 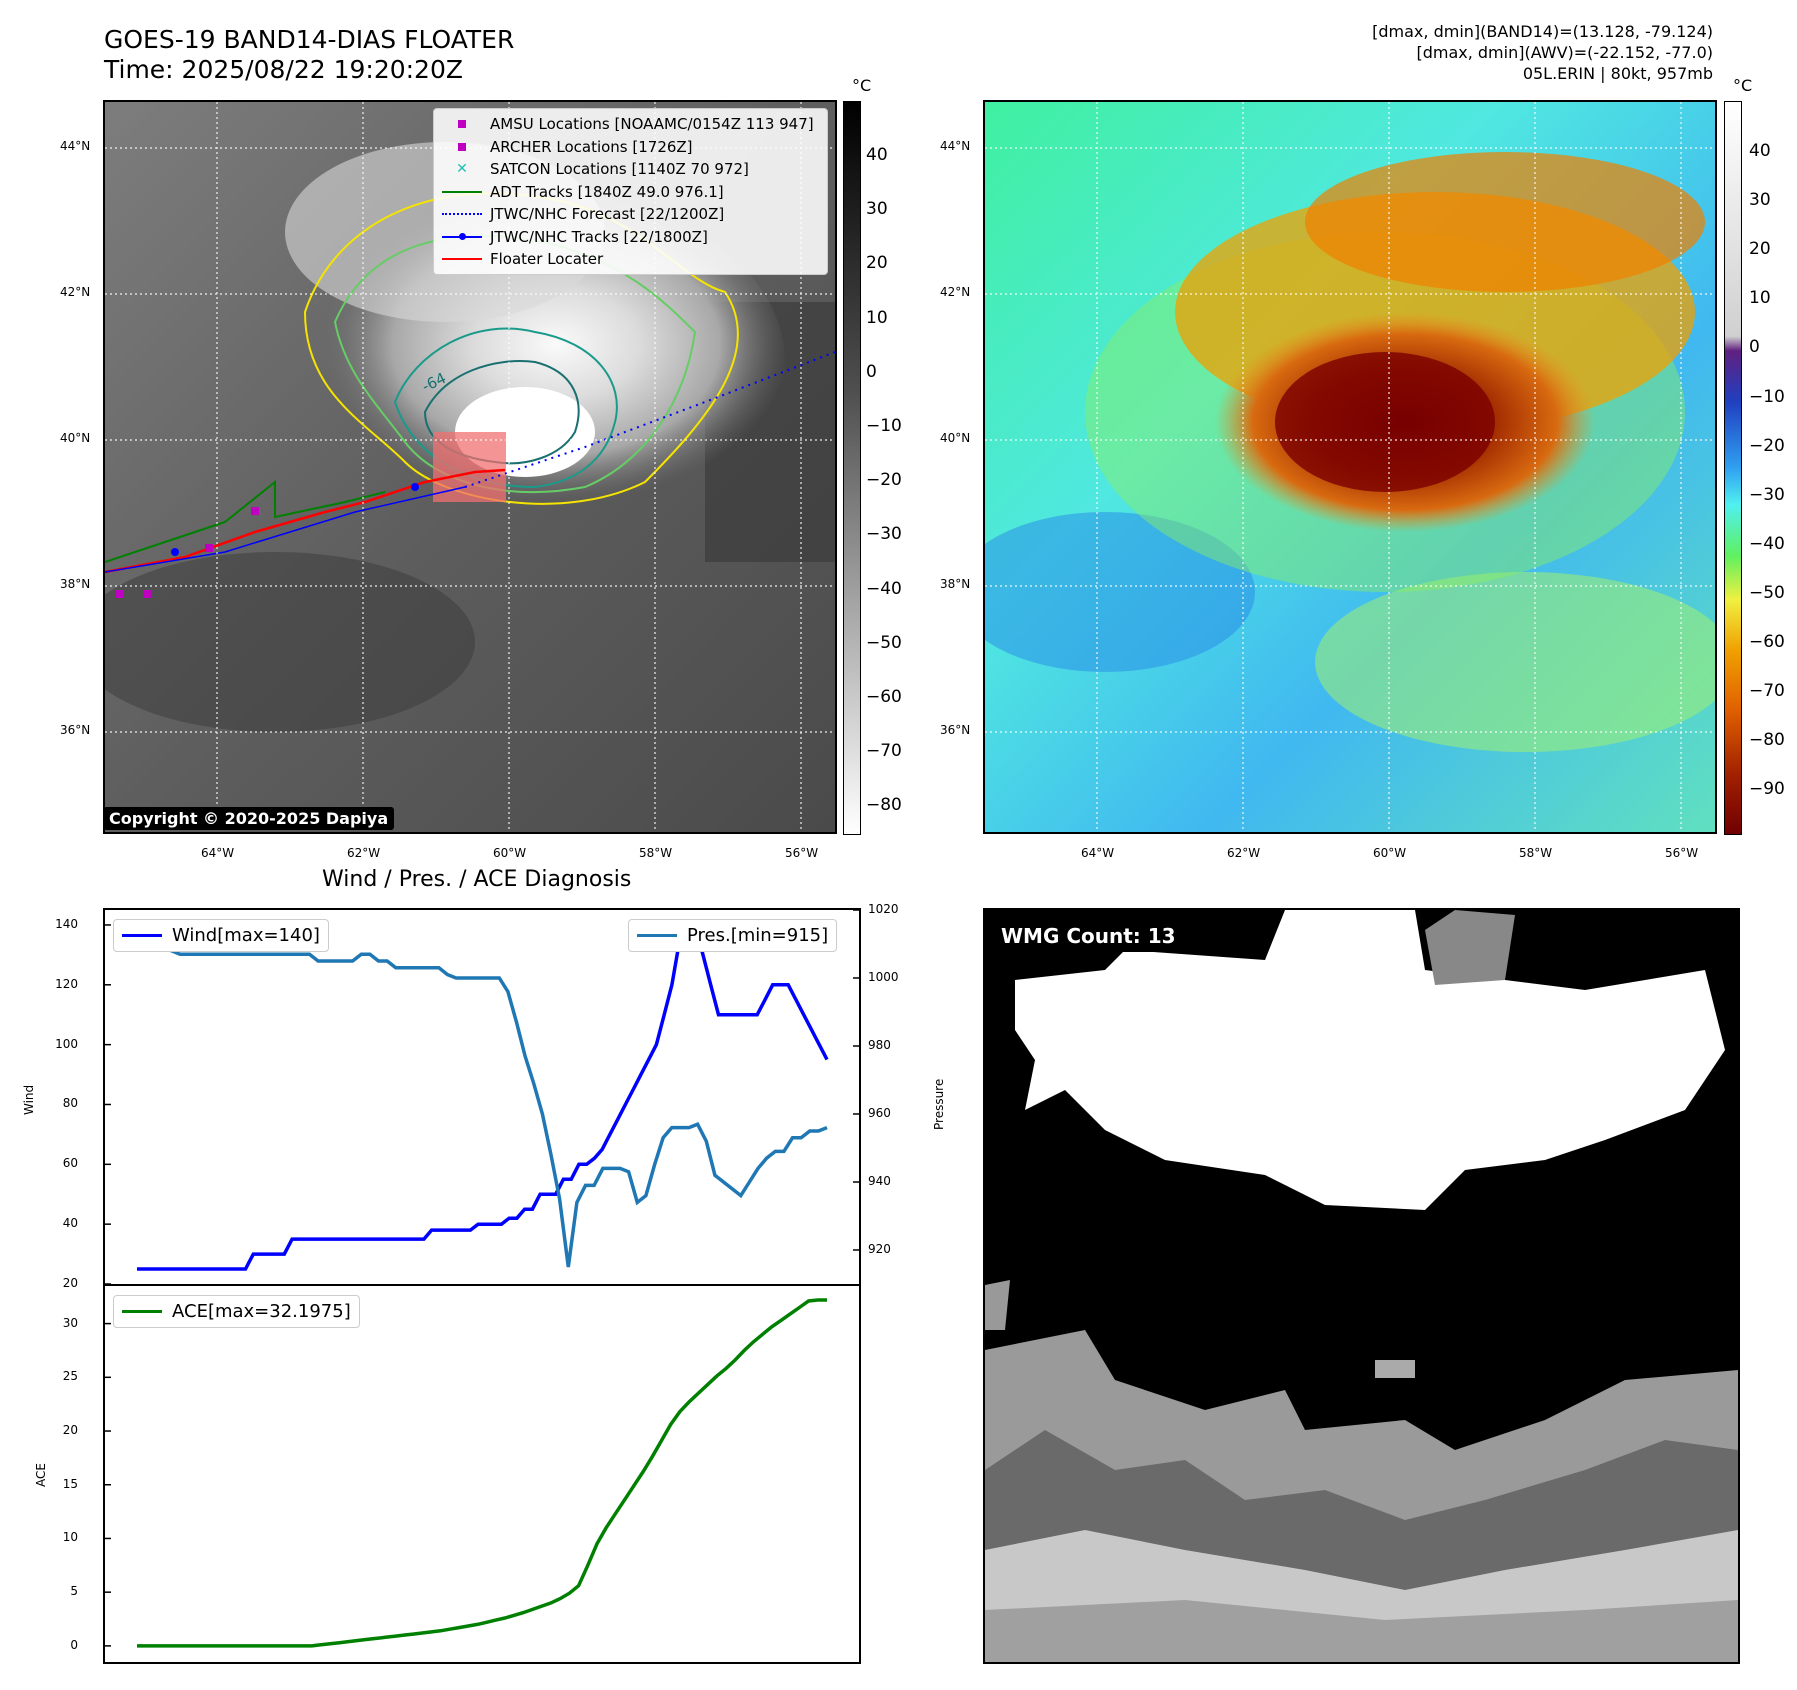 I want to click on legend-item-amsu: AMSU Locations [NOAAMC/0154Z 113 947], so click(x=630, y=124).